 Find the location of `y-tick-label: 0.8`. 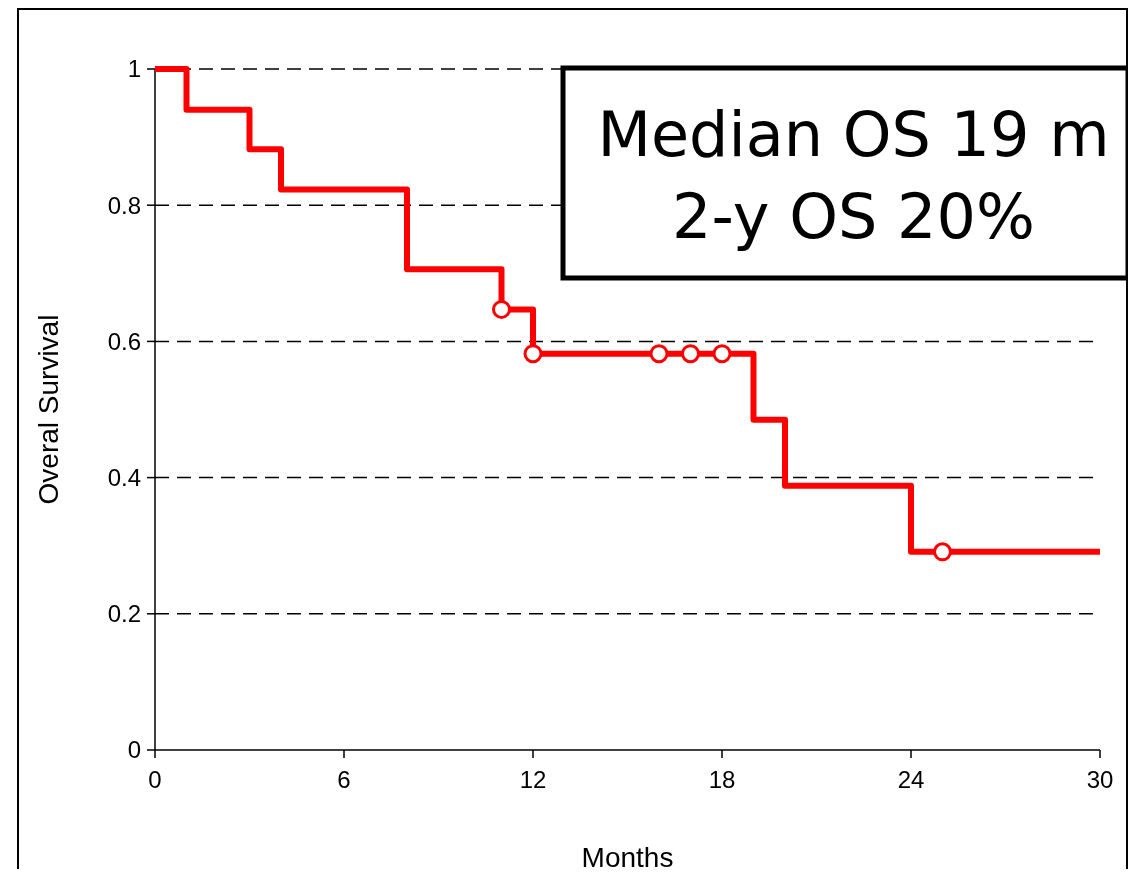

y-tick-label: 0.8 is located at coordinates (124, 205).